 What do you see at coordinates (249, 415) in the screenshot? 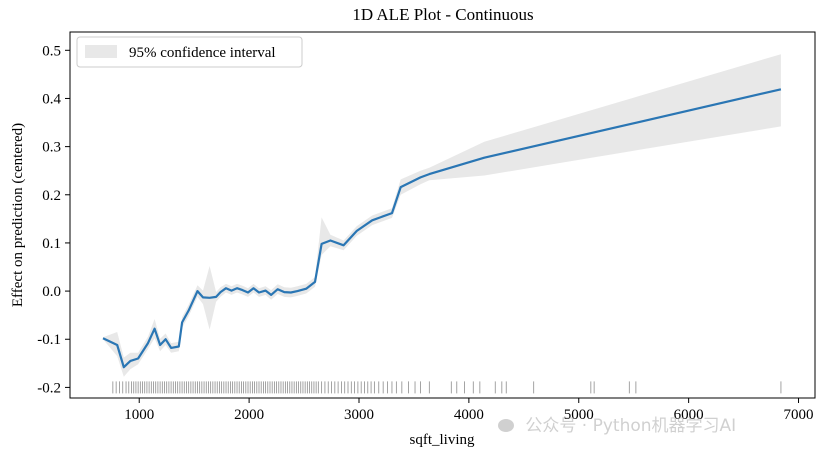
I see `x-tick-label: 2000` at bounding box center [249, 415].